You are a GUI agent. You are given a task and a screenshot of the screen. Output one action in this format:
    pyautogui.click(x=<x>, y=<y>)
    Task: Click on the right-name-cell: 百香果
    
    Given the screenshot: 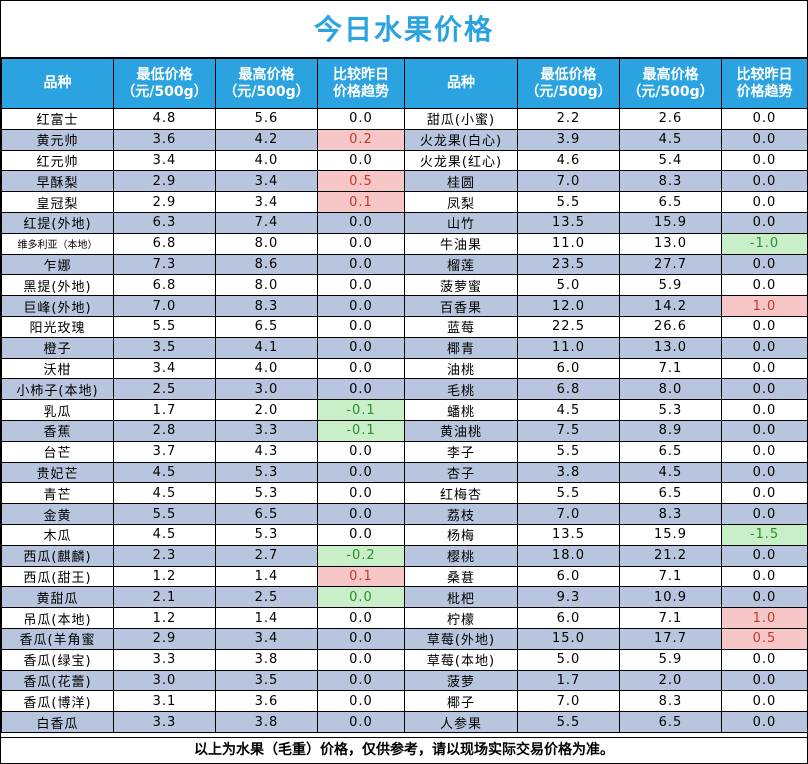 What is the action you would take?
    pyautogui.click(x=461, y=306)
    